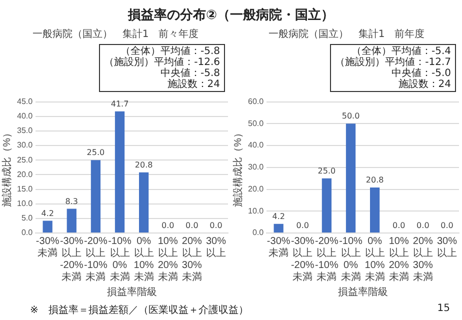 Image resolution: width=462 pixels, height=320 pixels. I want to click on data-label: 8.3, so click(71, 201).